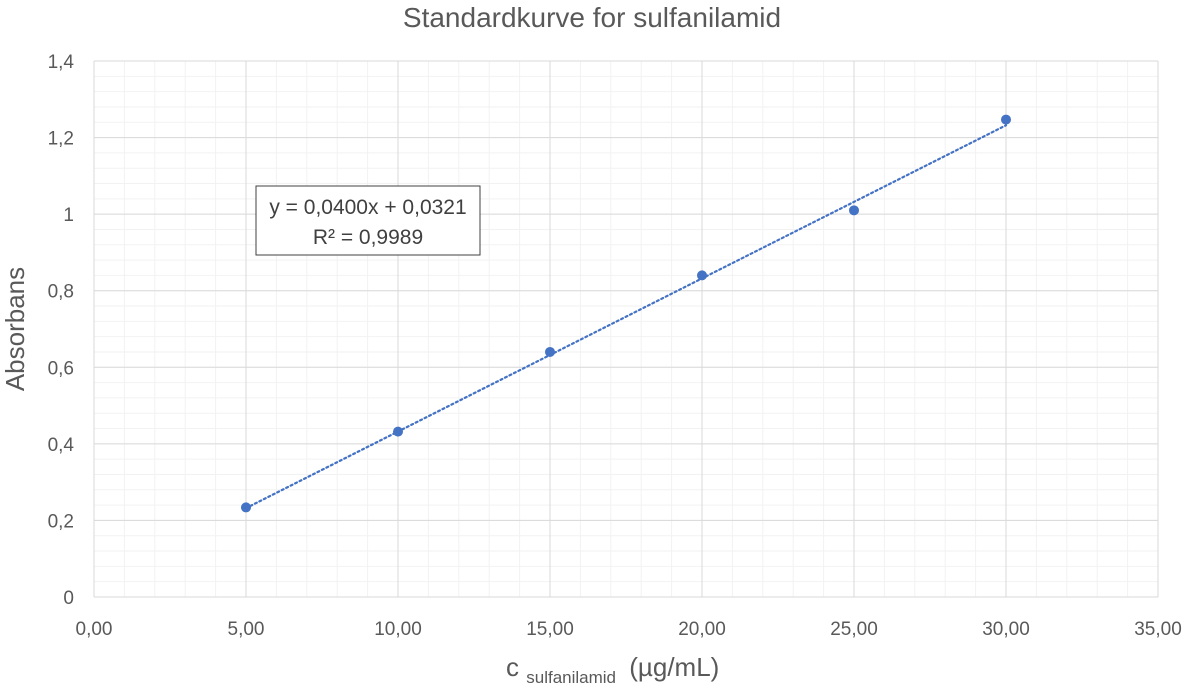 The image size is (1190, 695). What do you see at coordinates (571, 677) in the screenshot?
I see `x-axis-title-subscript: sulfanilamid` at bounding box center [571, 677].